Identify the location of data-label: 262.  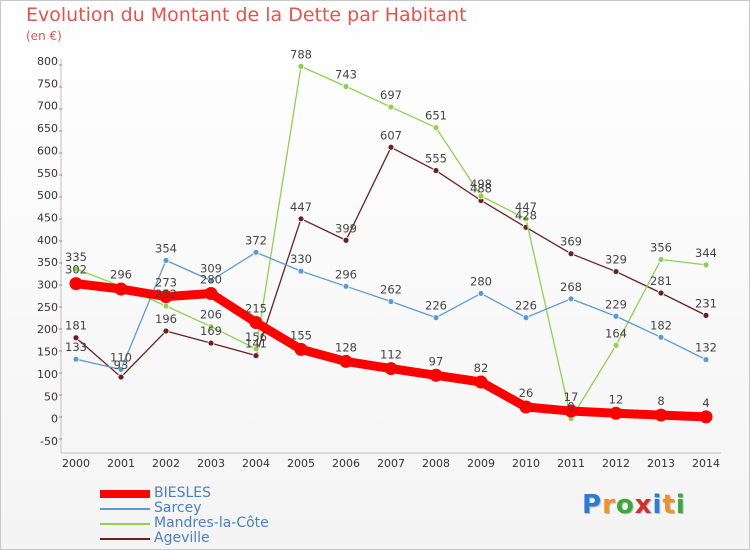
(391, 290).